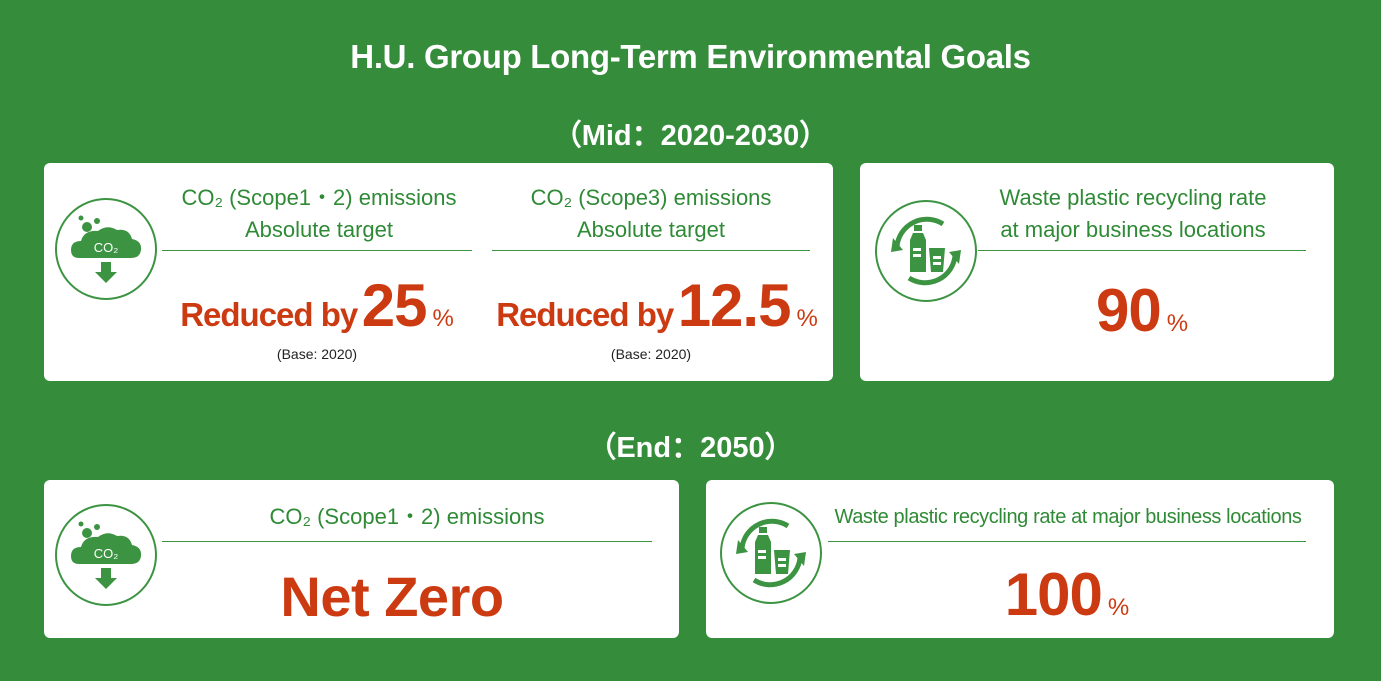 The height and width of the screenshot is (681, 1381). What do you see at coordinates (394, 305) in the screenshot?
I see `target-value: 25` at bounding box center [394, 305].